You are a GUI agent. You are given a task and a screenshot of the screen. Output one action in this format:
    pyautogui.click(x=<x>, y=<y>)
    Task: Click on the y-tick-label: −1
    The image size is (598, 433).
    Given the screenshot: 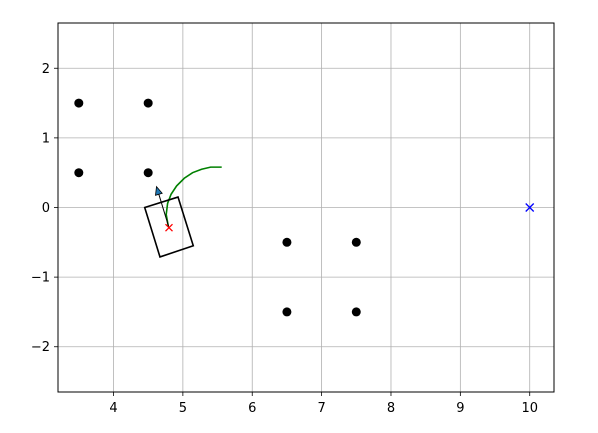 What is the action you would take?
    pyautogui.click(x=40, y=278)
    